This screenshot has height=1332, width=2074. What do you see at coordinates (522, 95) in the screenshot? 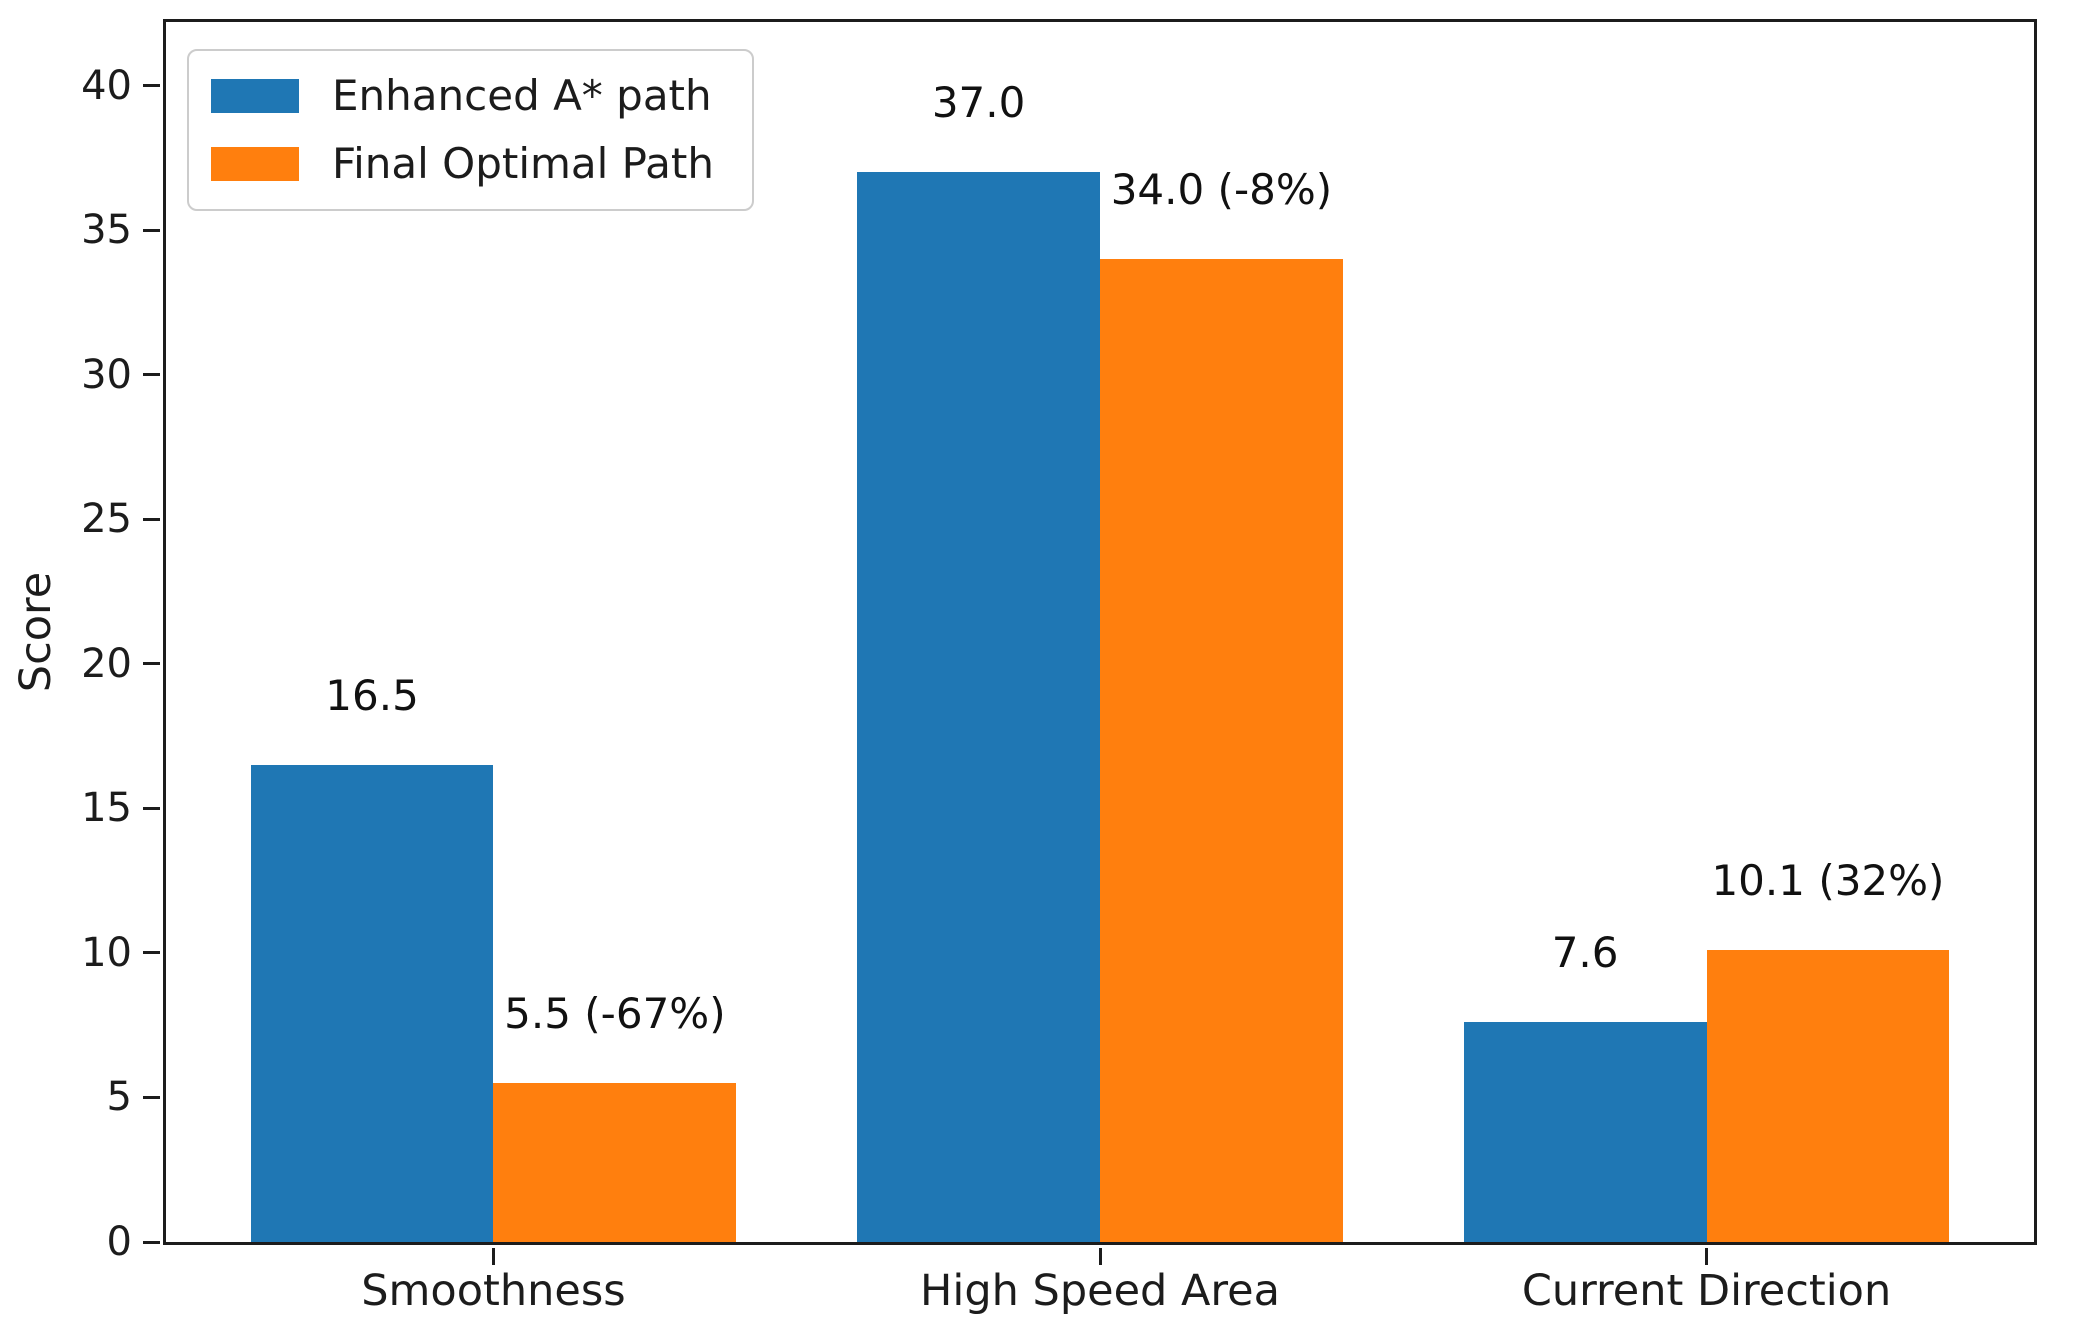
I see `legend-label-enhanced-a-star-path: Enhanced A* path` at bounding box center [522, 95].